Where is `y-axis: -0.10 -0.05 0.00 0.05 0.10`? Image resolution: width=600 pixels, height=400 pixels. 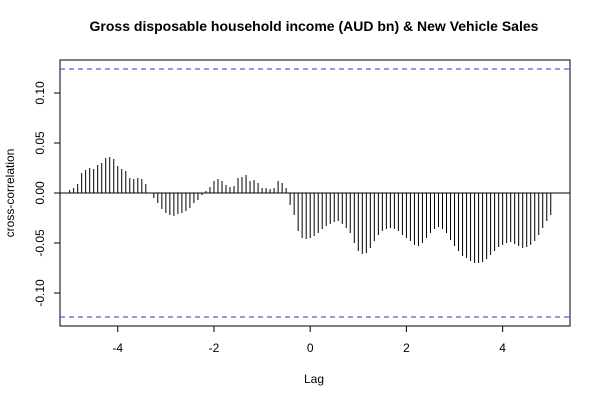 y-axis: -0.10 -0.05 0.00 0.05 0.10 is located at coordinates (47, 194).